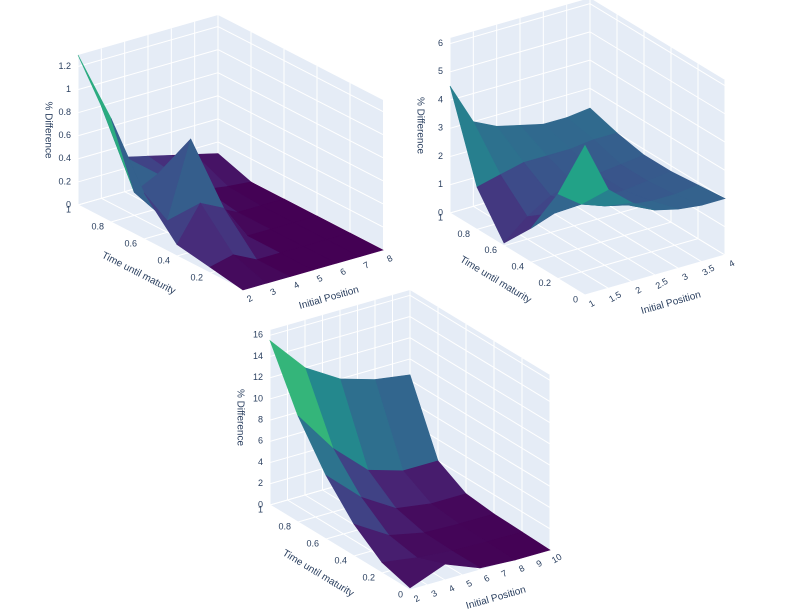  I want to click on x-tick-label: 9, so click(539, 563).